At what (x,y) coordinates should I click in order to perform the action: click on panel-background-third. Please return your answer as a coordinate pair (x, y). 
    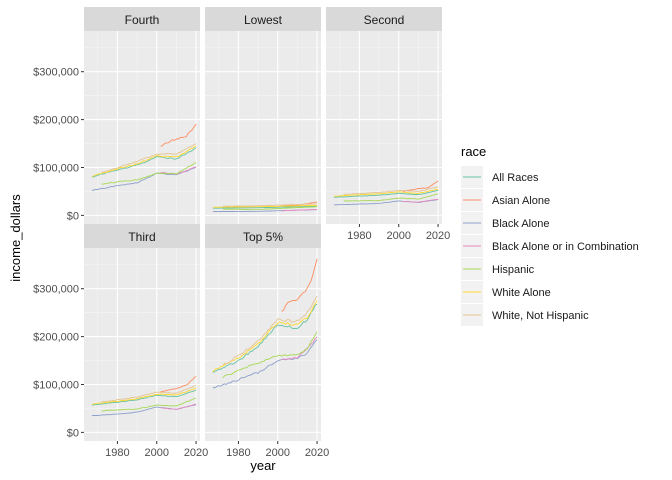
    Looking at the image, I should click on (142, 344).